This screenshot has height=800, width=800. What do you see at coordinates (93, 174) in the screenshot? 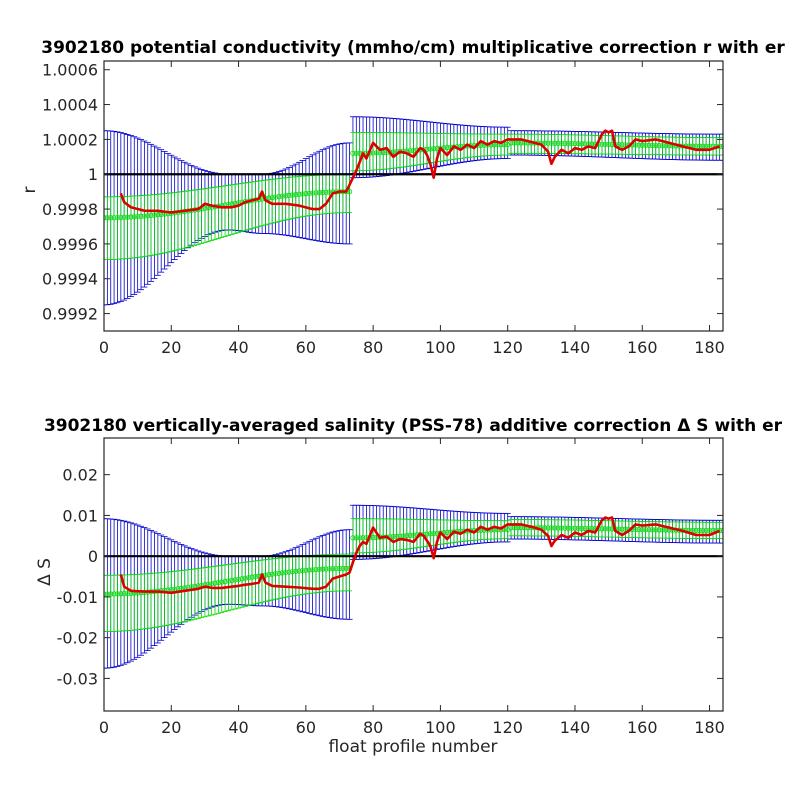
I see `y-tick-label: 1` at bounding box center [93, 174].